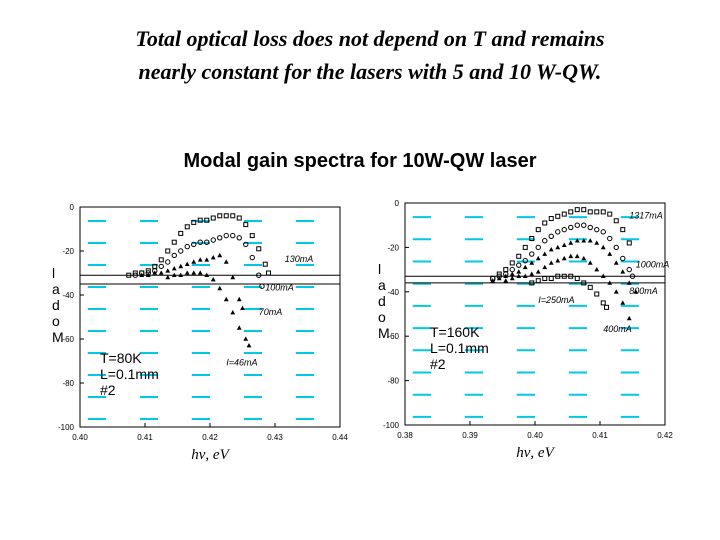 The height and width of the screenshot is (540, 720). What do you see at coordinates (275, 437) in the screenshot?
I see `x-tick-label: 0.43` at bounding box center [275, 437].